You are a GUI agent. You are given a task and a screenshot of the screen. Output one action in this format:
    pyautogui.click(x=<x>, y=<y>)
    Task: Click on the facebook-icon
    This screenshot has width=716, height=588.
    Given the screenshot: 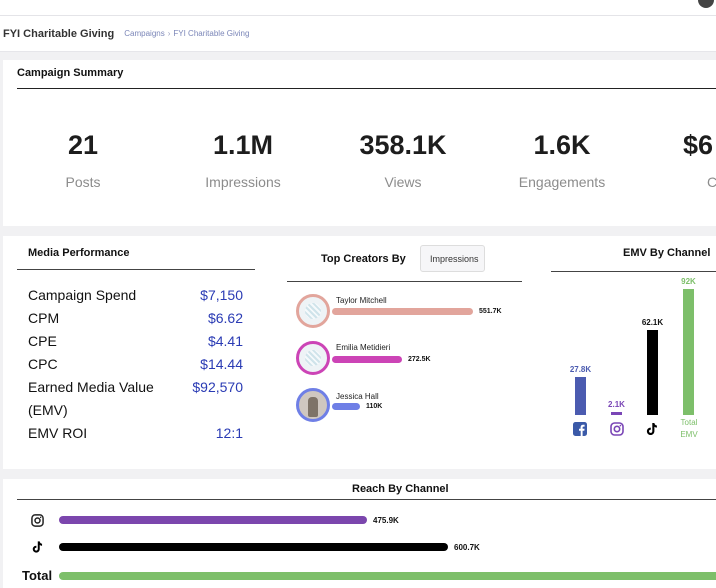 What is the action you would take?
    pyautogui.click(x=580, y=429)
    